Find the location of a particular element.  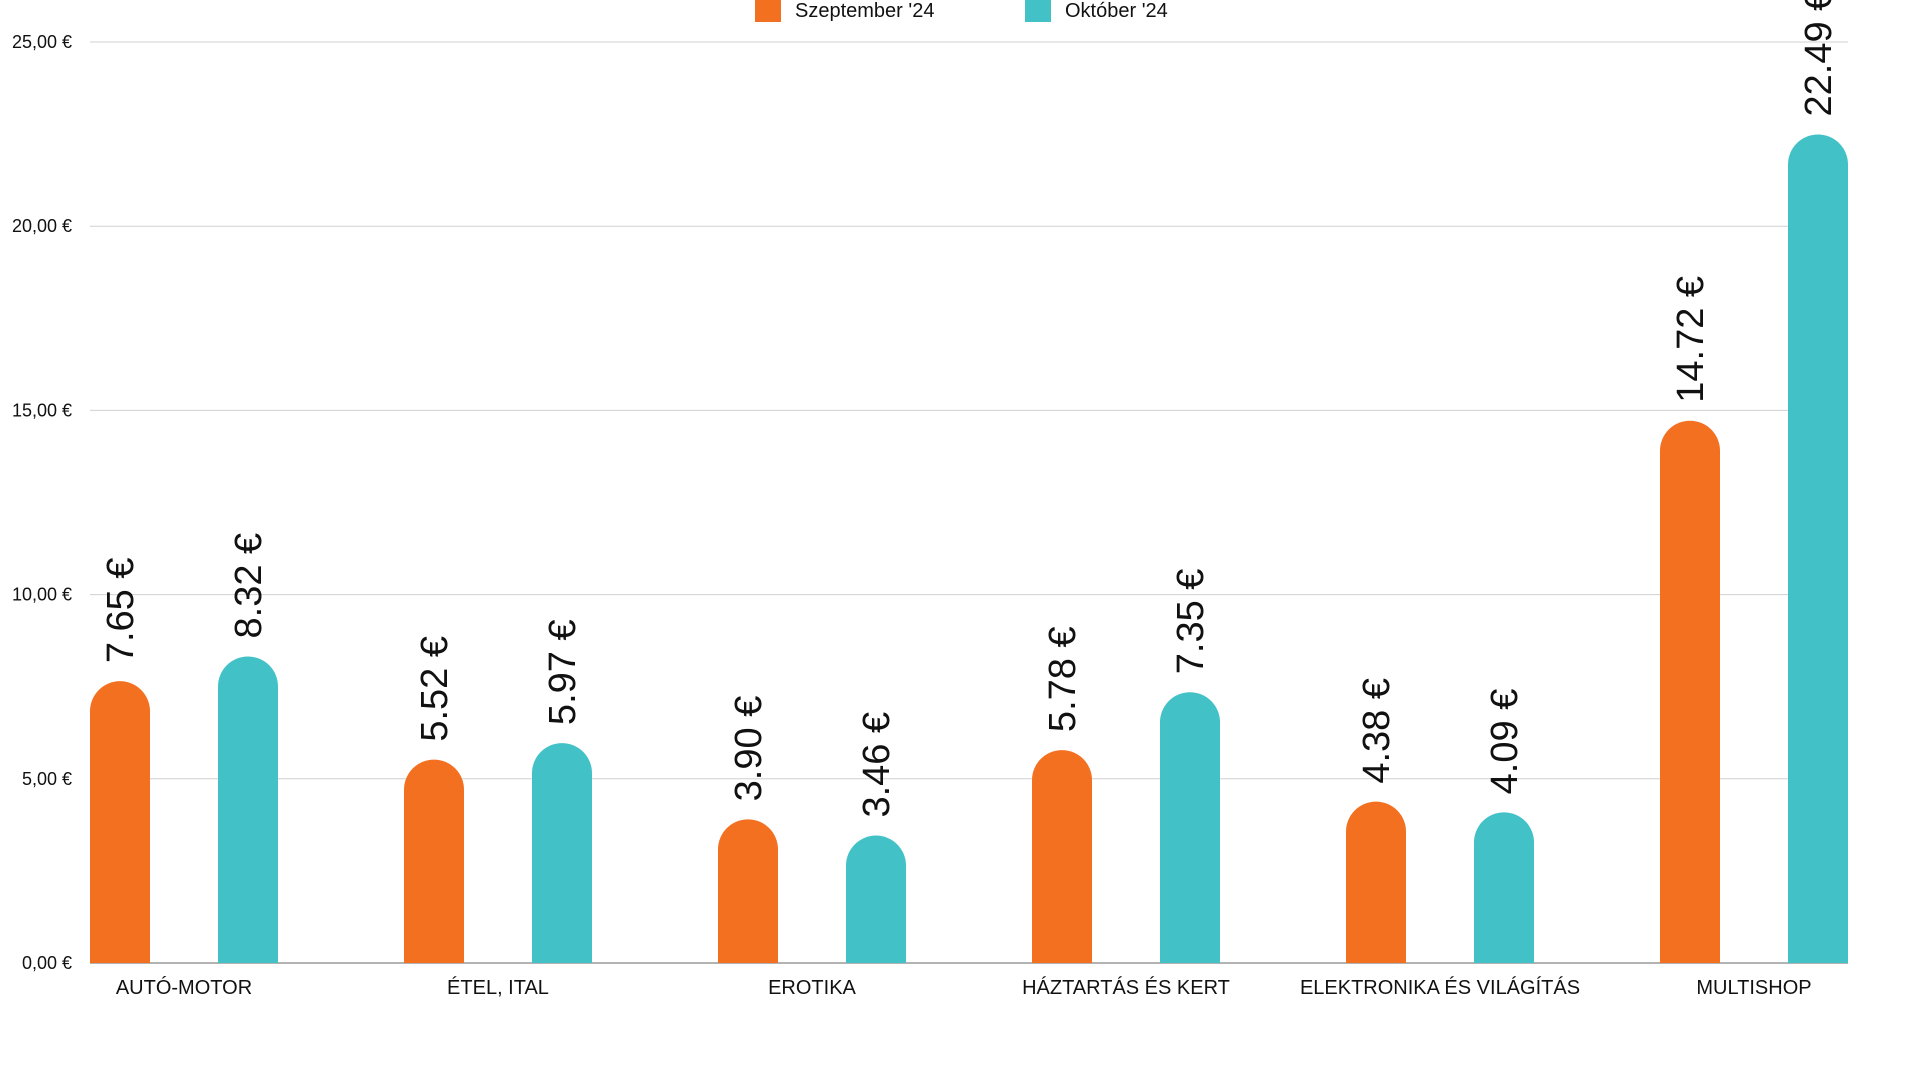

legend-label-2: Október '24 is located at coordinates (1116, 11).